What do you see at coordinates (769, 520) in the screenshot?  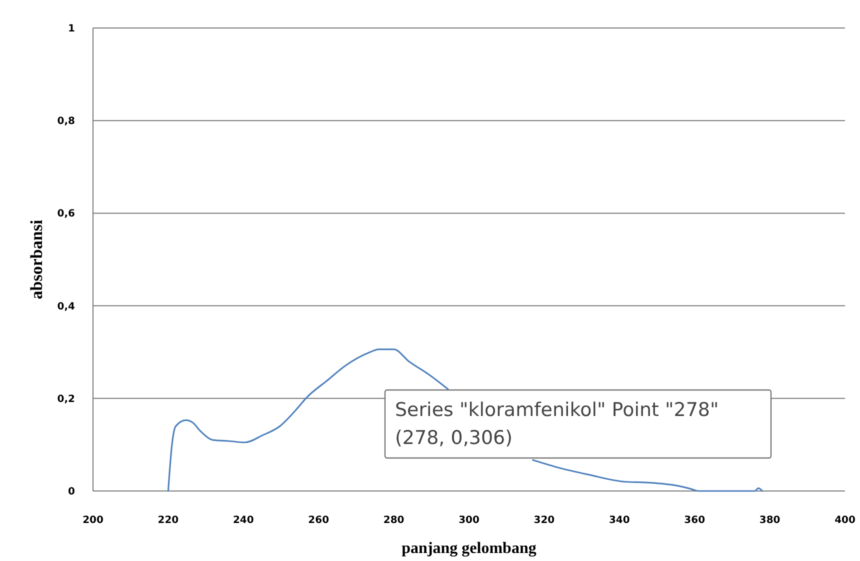 I see `x-tick-label: 380` at bounding box center [769, 520].